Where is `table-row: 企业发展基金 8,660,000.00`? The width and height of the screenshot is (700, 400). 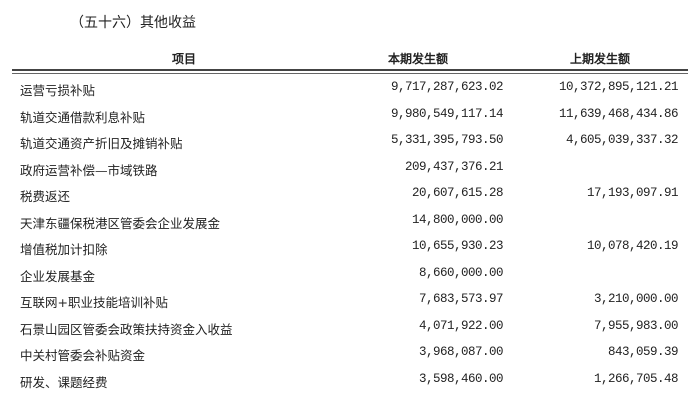 table-row: 企业发展基金 8,660,000.00 is located at coordinates (350, 276).